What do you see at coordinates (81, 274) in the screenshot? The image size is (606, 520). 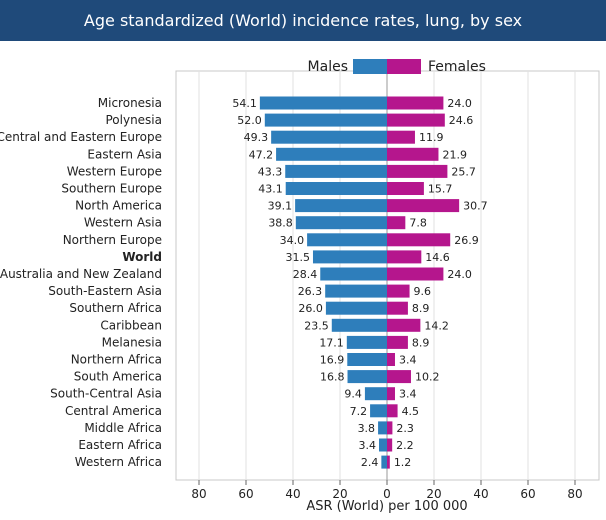 I see `category-label: Australia and New Zealand` at bounding box center [81, 274].